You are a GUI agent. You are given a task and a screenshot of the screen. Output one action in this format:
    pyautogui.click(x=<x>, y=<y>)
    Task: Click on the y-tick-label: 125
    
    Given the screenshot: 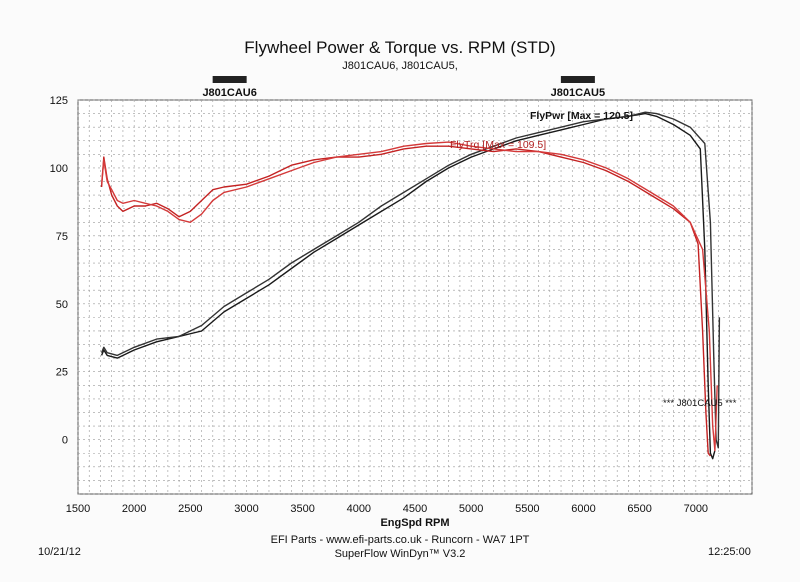 What is the action you would take?
    pyautogui.click(x=59, y=101)
    